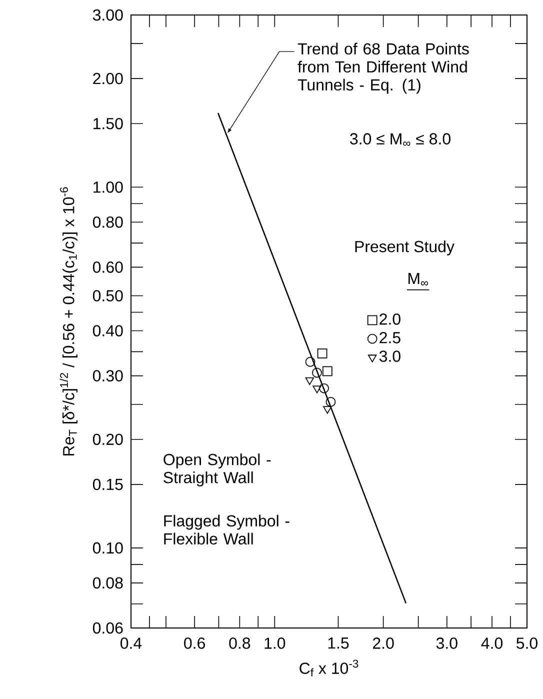 The width and height of the screenshot is (543, 699). I want to click on y-tick-label: 1.50, so click(108, 124).